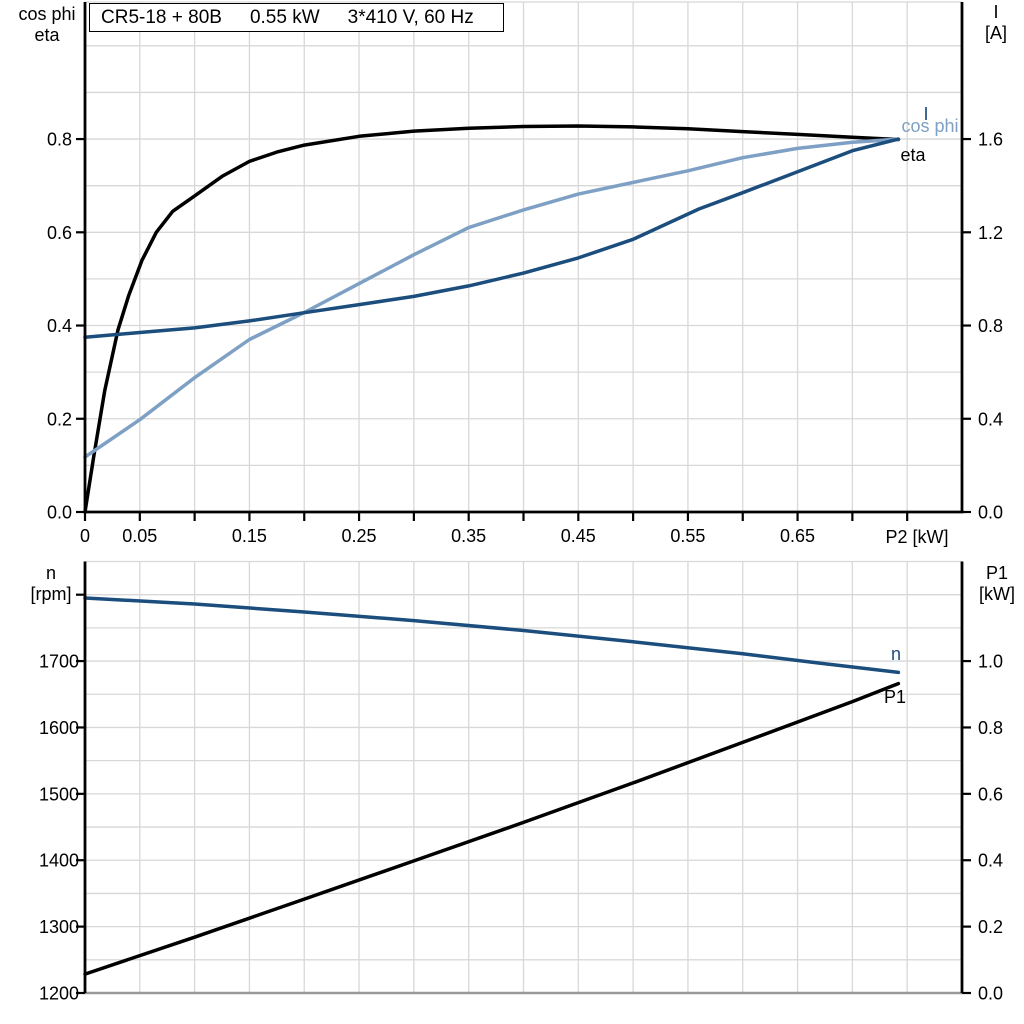 The width and height of the screenshot is (1024, 1024). I want to click on tick-label: 1200, so click(59, 994).